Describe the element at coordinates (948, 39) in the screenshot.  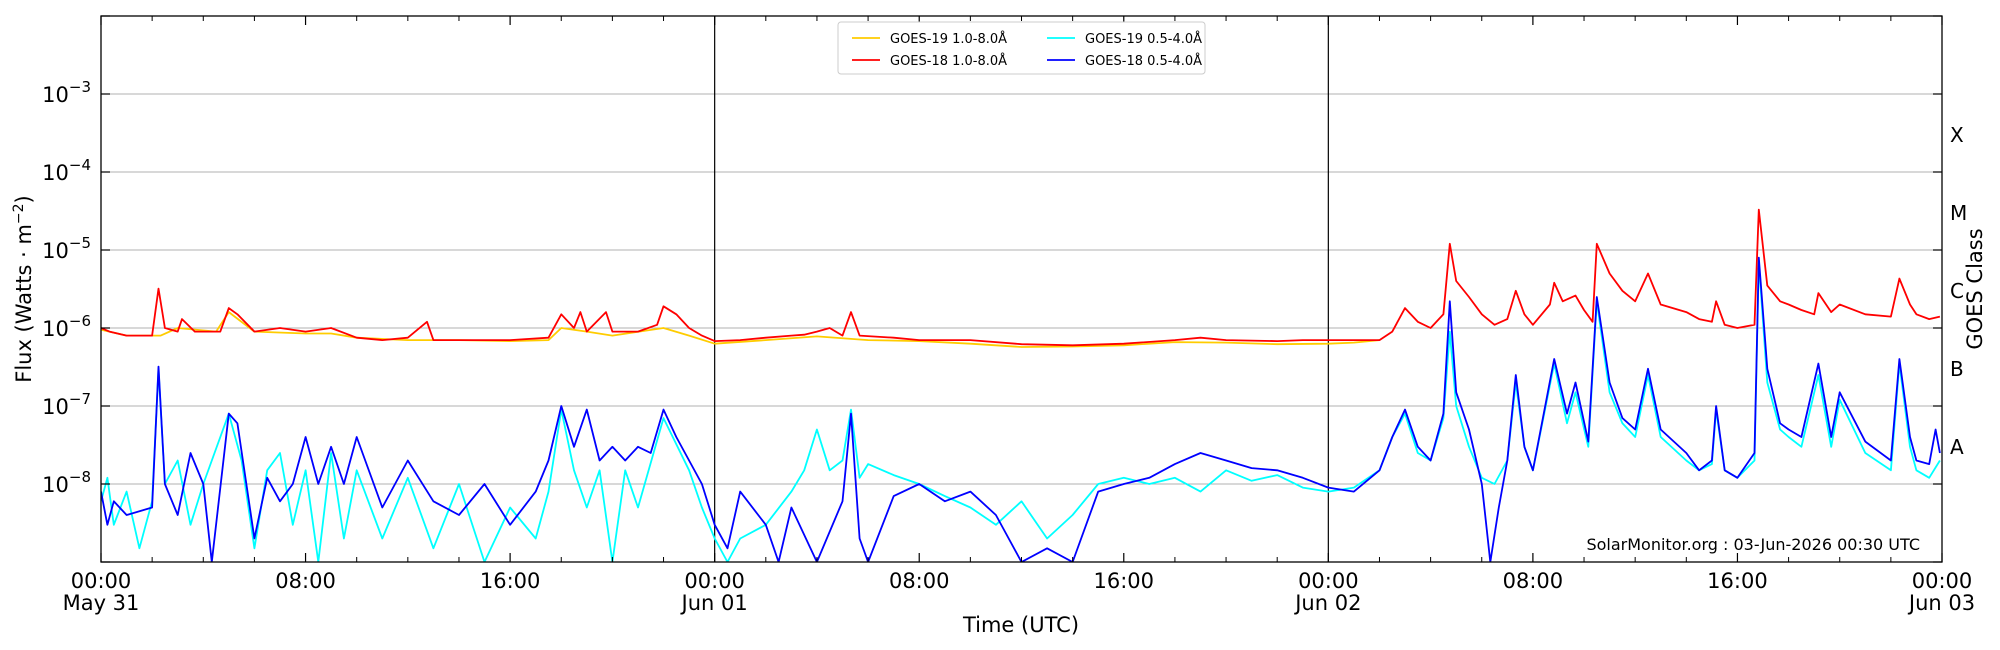
I see `legend-label: GOES-19 1.0-8.0Å` at that location.